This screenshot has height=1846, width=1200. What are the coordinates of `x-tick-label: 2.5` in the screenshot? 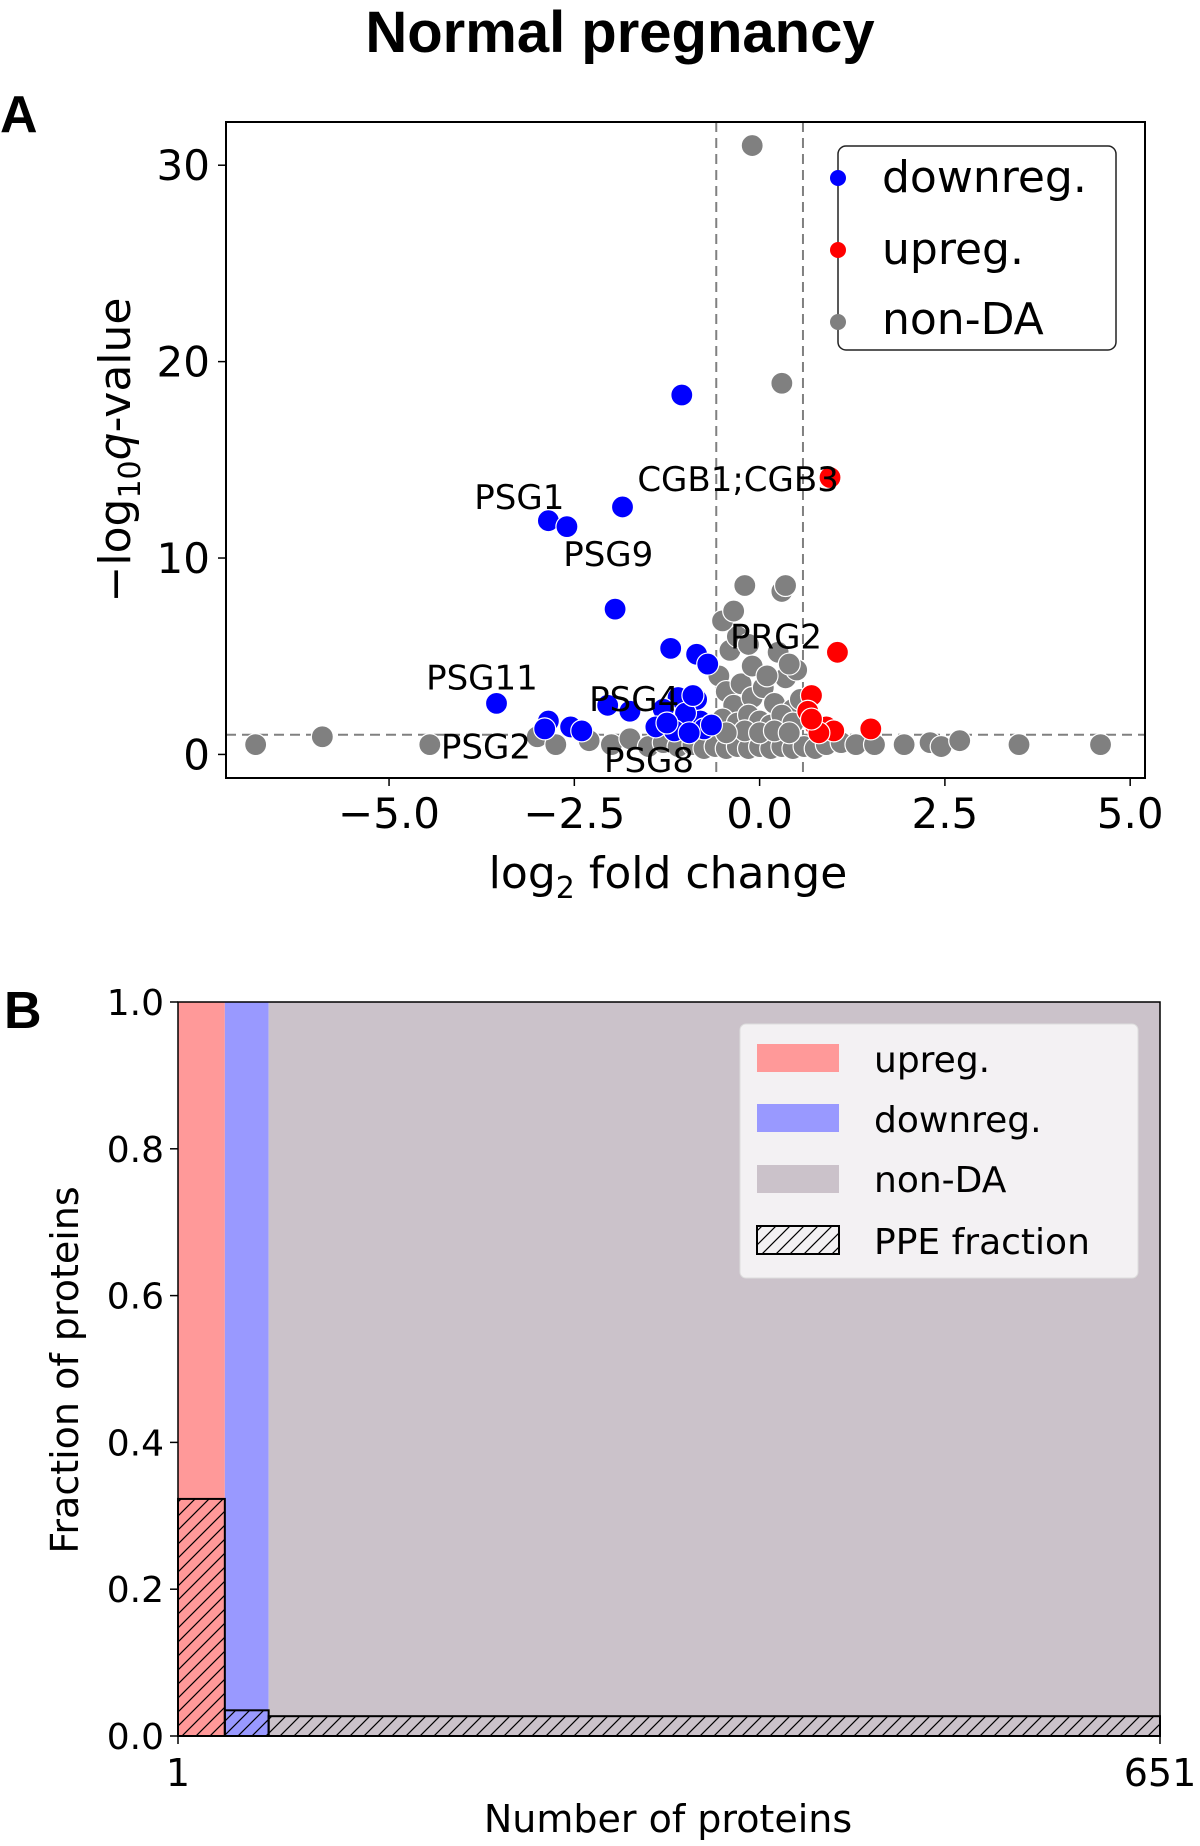 It's located at (944, 813).